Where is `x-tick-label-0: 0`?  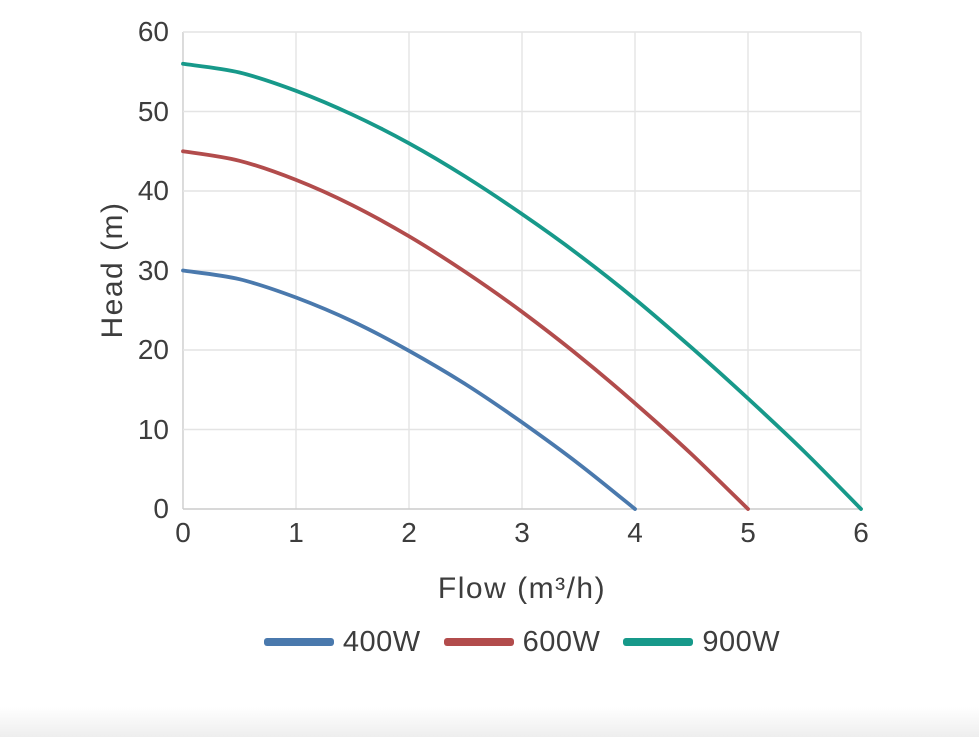
x-tick-label-0: 0 is located at coordinates (183, 532).